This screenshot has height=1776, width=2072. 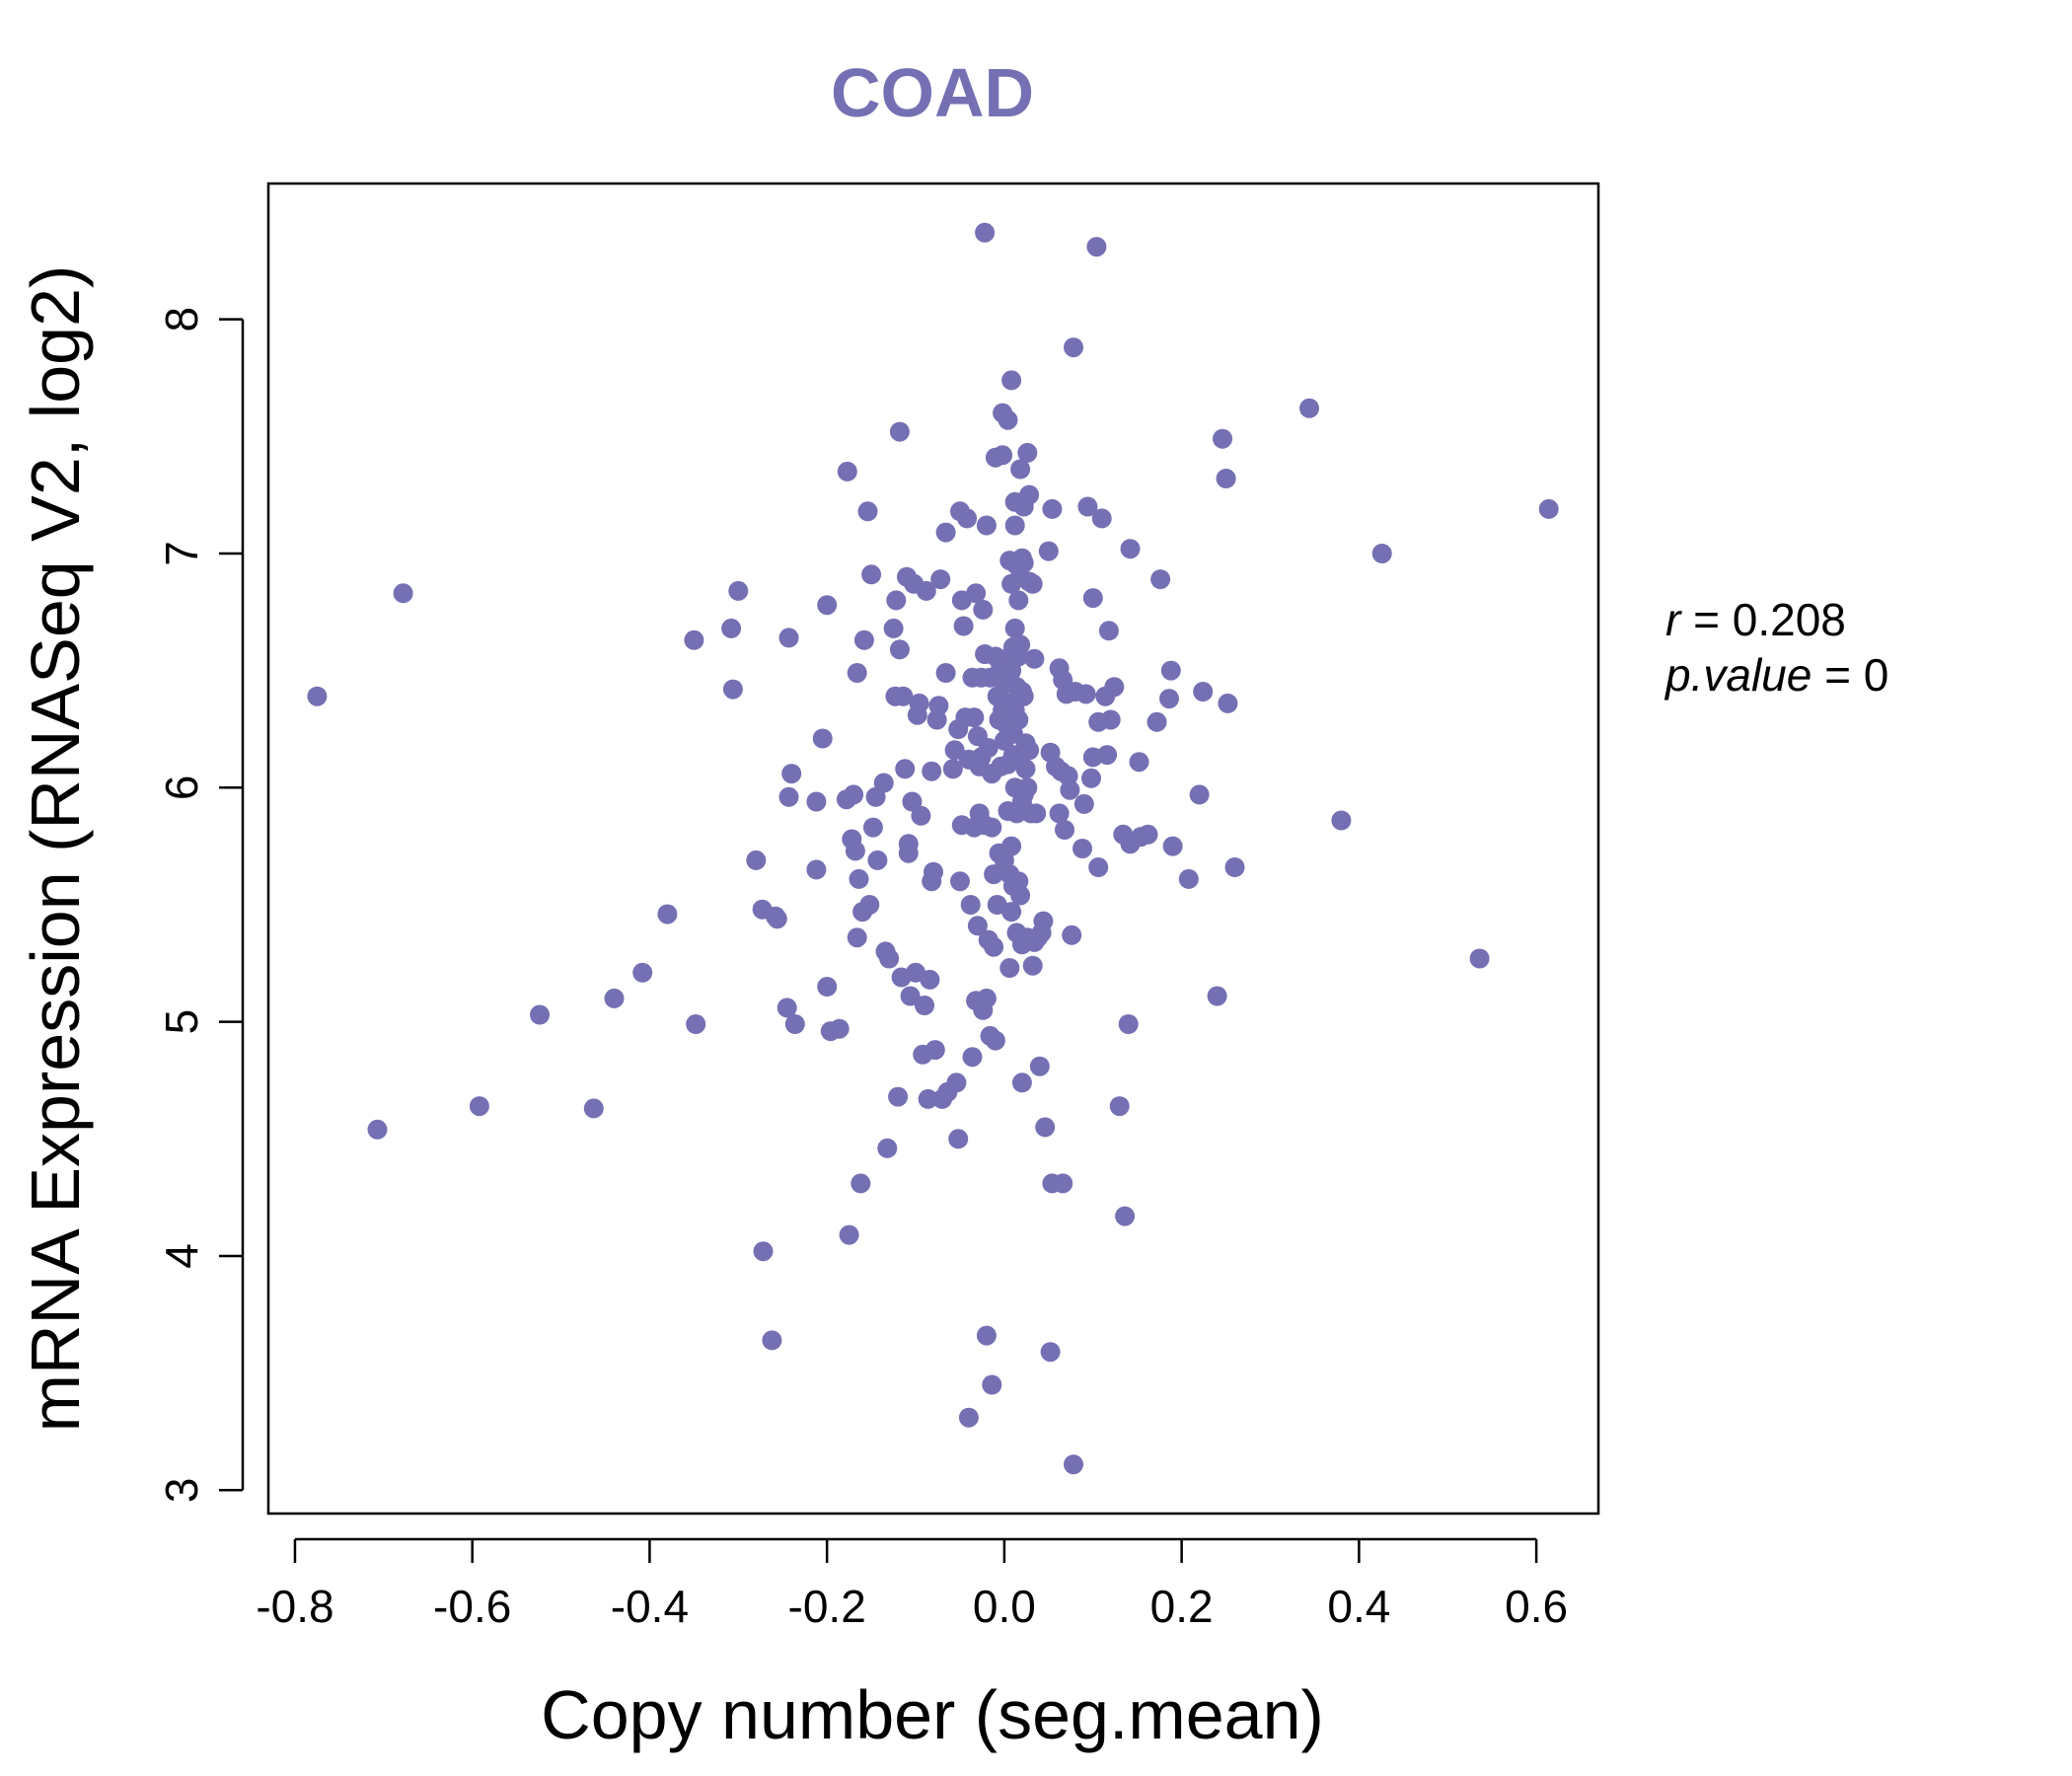 What do you see at coordinates (1713, 620) in the screenshot?
I see `r-equals: =` at bounding box center [1713, 620].